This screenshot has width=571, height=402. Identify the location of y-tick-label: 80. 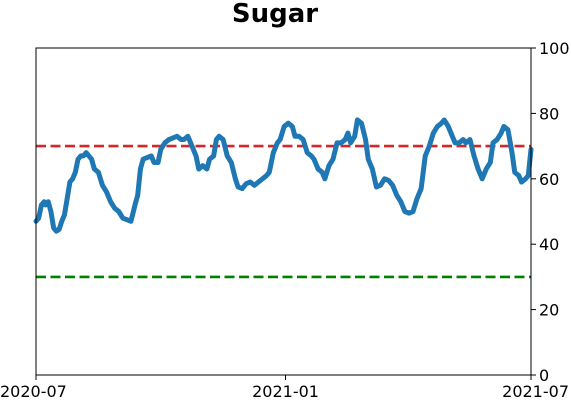
(549, 113).